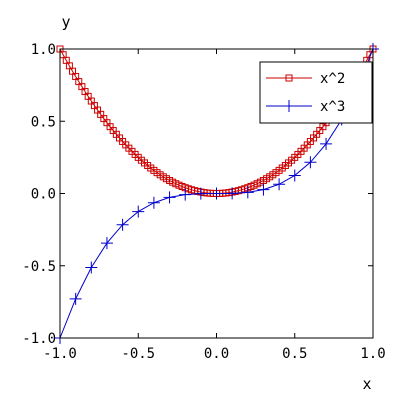  What do you see at coordinates (39, 339) in the screenshot?
I see `y-tick-label: -1.0` at bounding box center [39, 339].